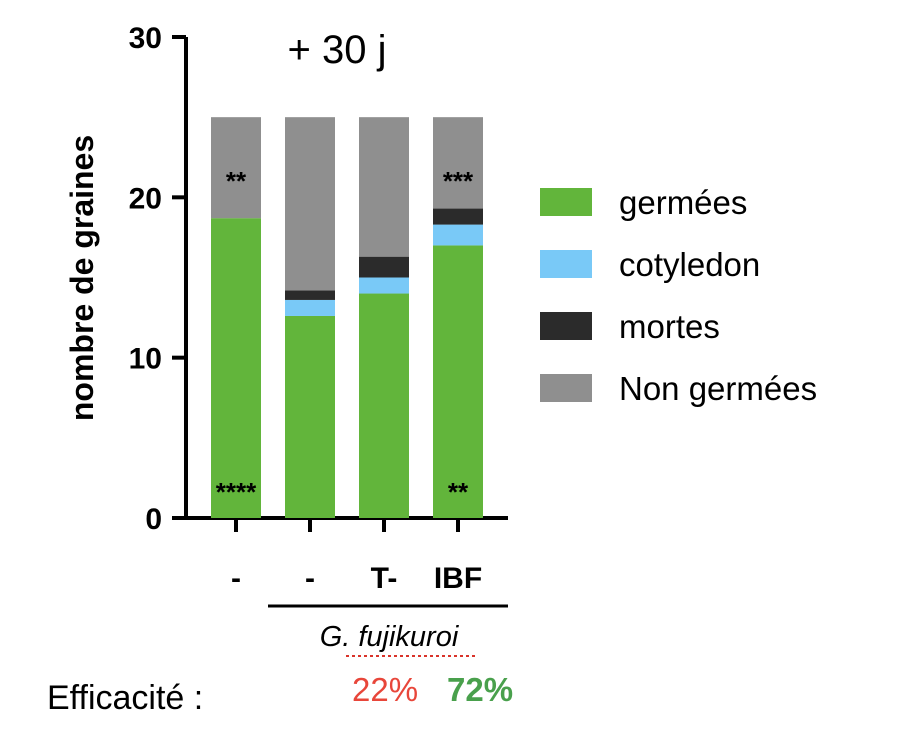 The image size is (898, 742). What do you see at coordinates (337, 50) in the screenshot?
I see `chart-title: + 30 j` at bounding box center [337, 50].